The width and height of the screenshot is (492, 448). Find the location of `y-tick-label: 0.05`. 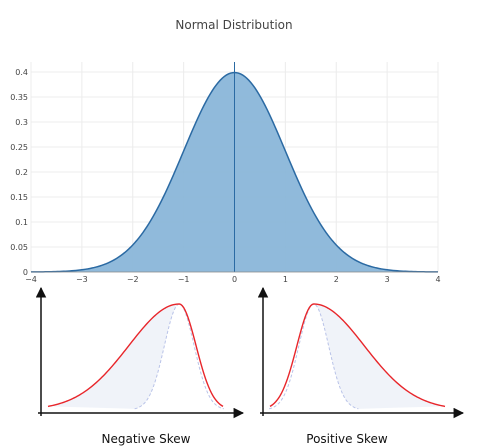

y-tick-label: 0.05 is located at coordinates (19, 247).